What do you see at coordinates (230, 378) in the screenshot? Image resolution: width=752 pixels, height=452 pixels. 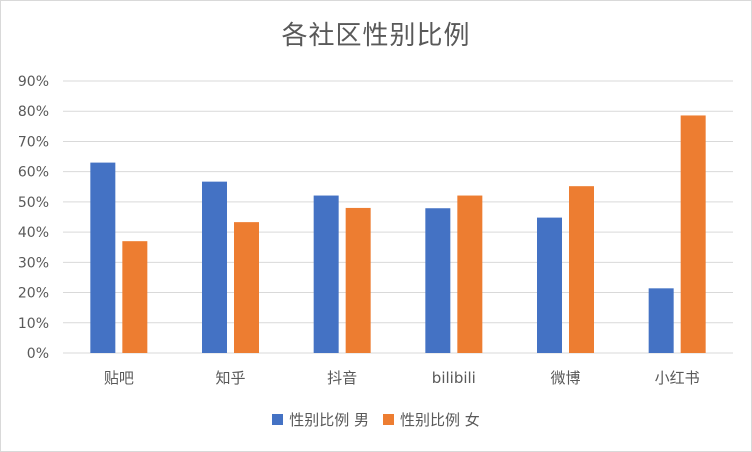 I see `x-tick-label: 知乎` at bounding box center [230, 378].